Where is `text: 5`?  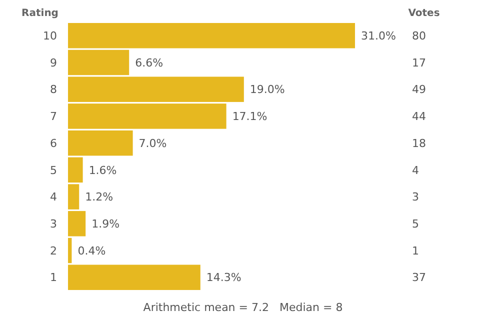 text: 5 is located at coordinates (415, 224).